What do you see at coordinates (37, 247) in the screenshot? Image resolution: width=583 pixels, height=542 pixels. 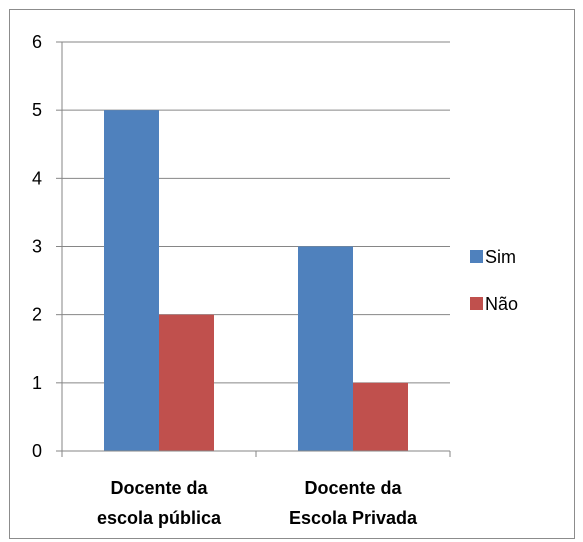 I see `y-tick-label: 3` at bounding box center [37, 247].